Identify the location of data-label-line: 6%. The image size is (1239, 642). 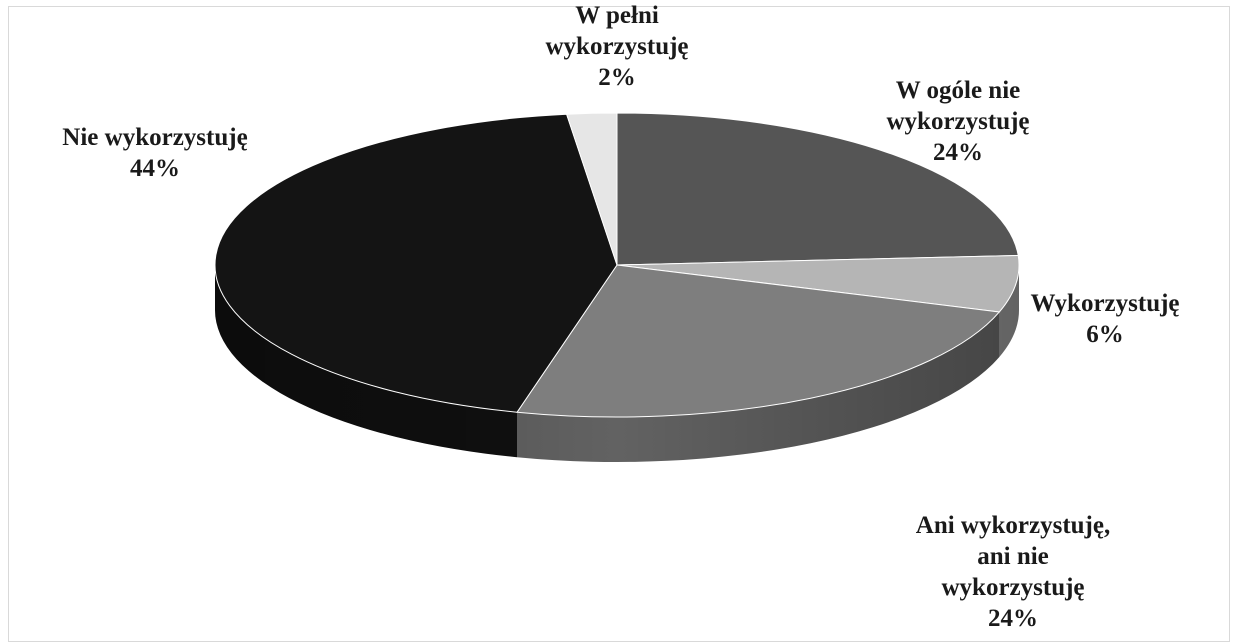
(1105, 334).